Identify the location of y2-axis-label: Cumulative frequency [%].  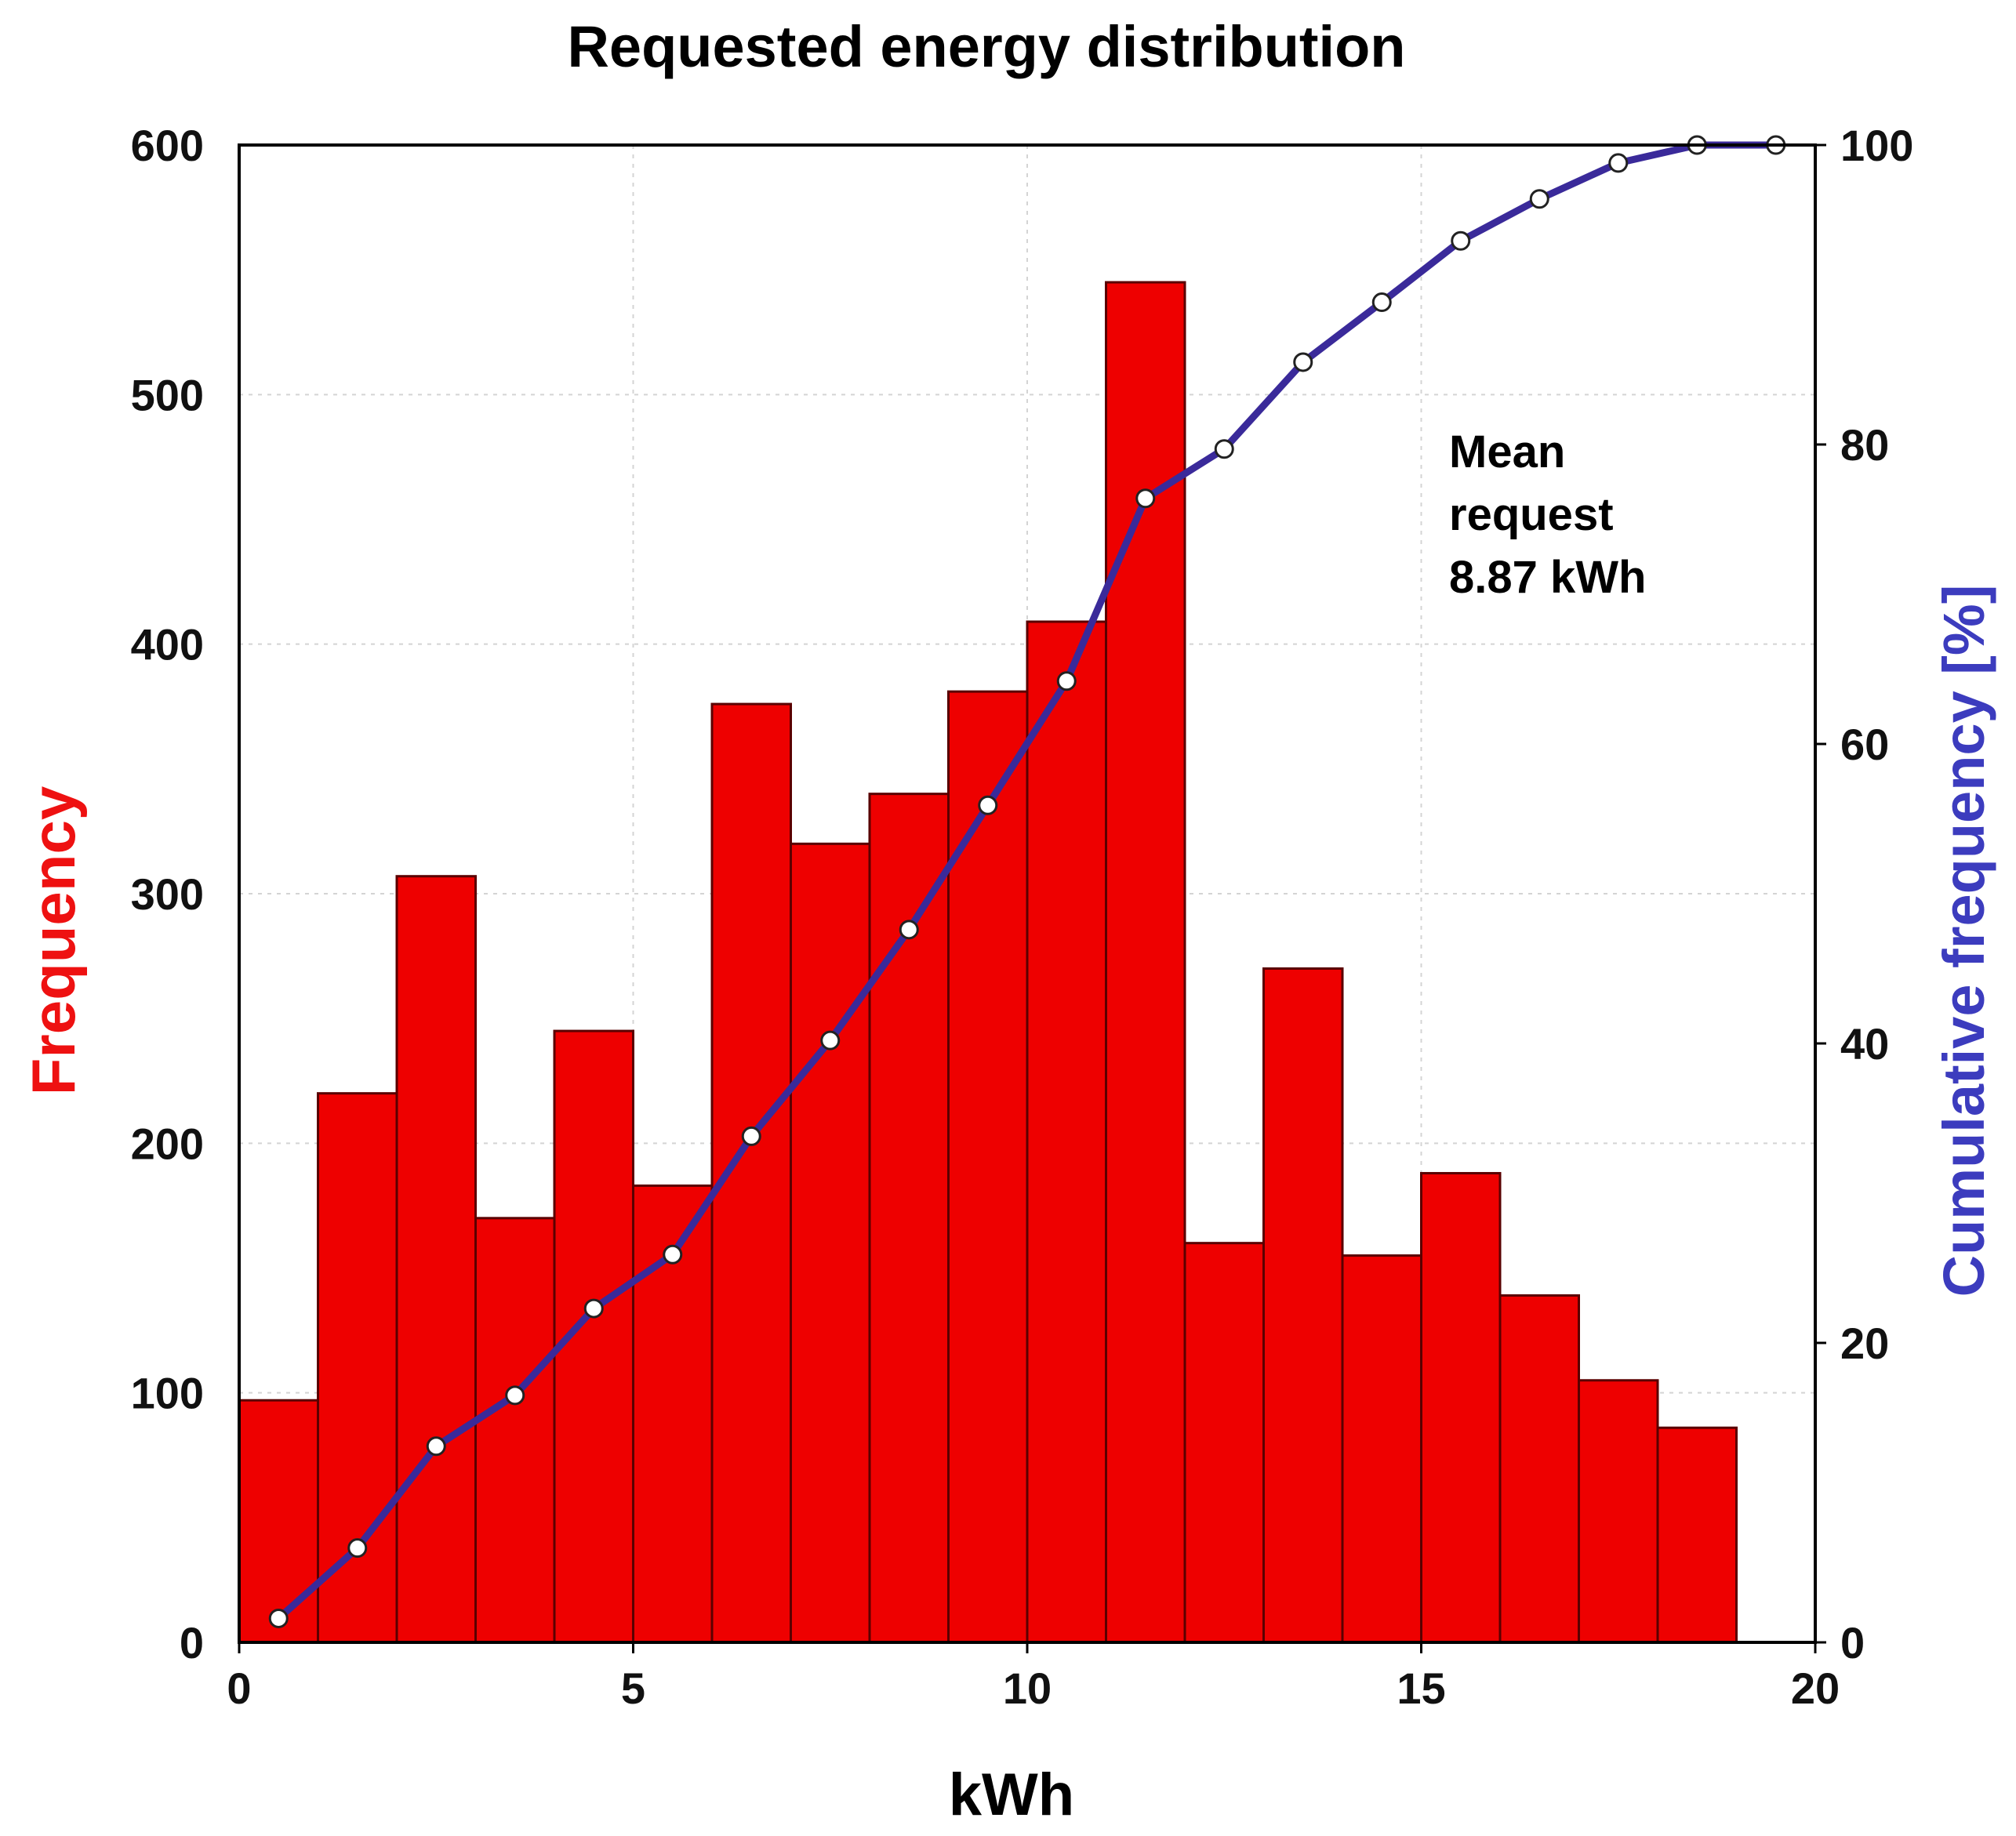
(1963, 941).